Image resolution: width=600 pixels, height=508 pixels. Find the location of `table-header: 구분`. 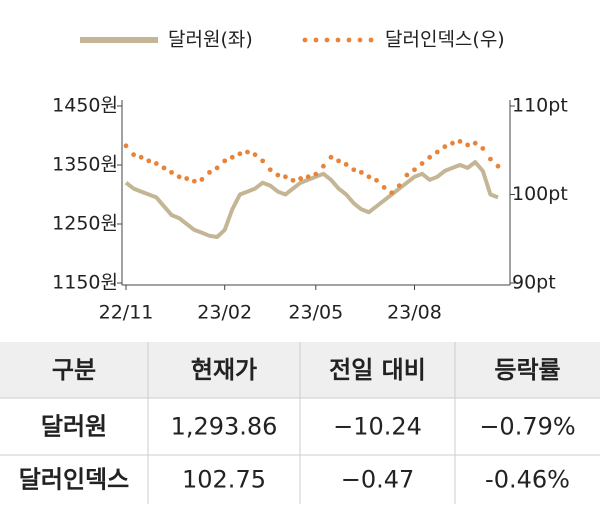

table-header: 구분 is located at coordinates (74, 370).